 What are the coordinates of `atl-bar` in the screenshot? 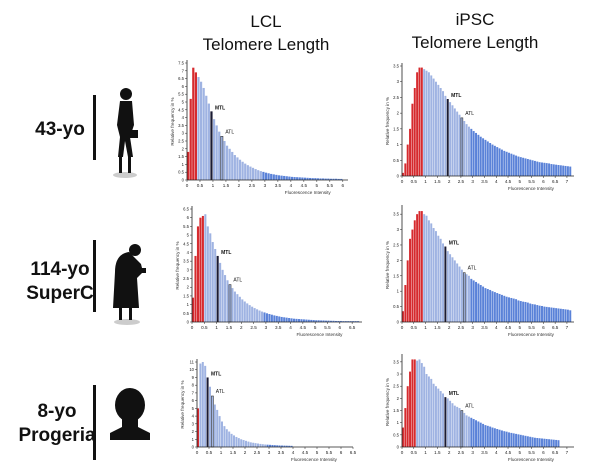 It's located at (222, 158).